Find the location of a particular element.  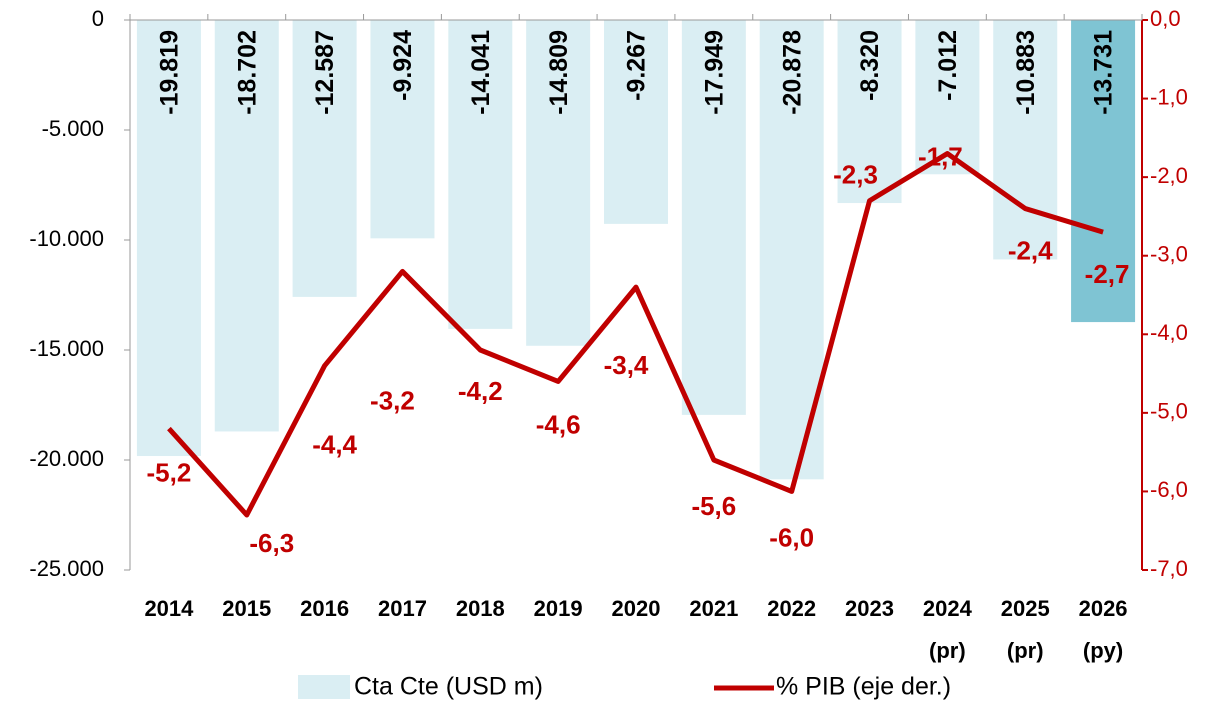

line-label: -5,2 is located at coordinates (169, 472).